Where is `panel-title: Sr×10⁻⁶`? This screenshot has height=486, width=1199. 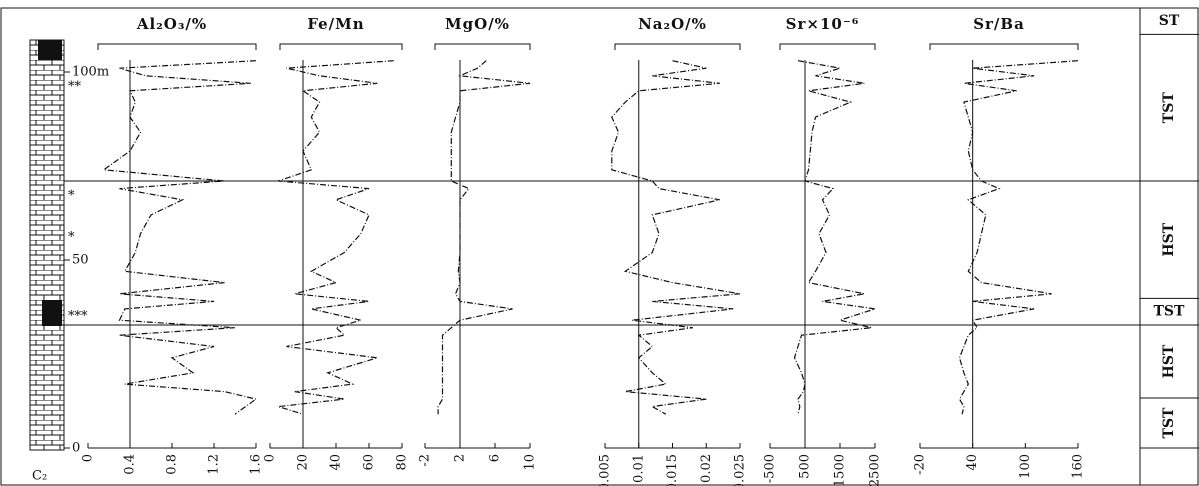
panel-title: Sr×10⁻⁶ is located at coordinates (823, 24).